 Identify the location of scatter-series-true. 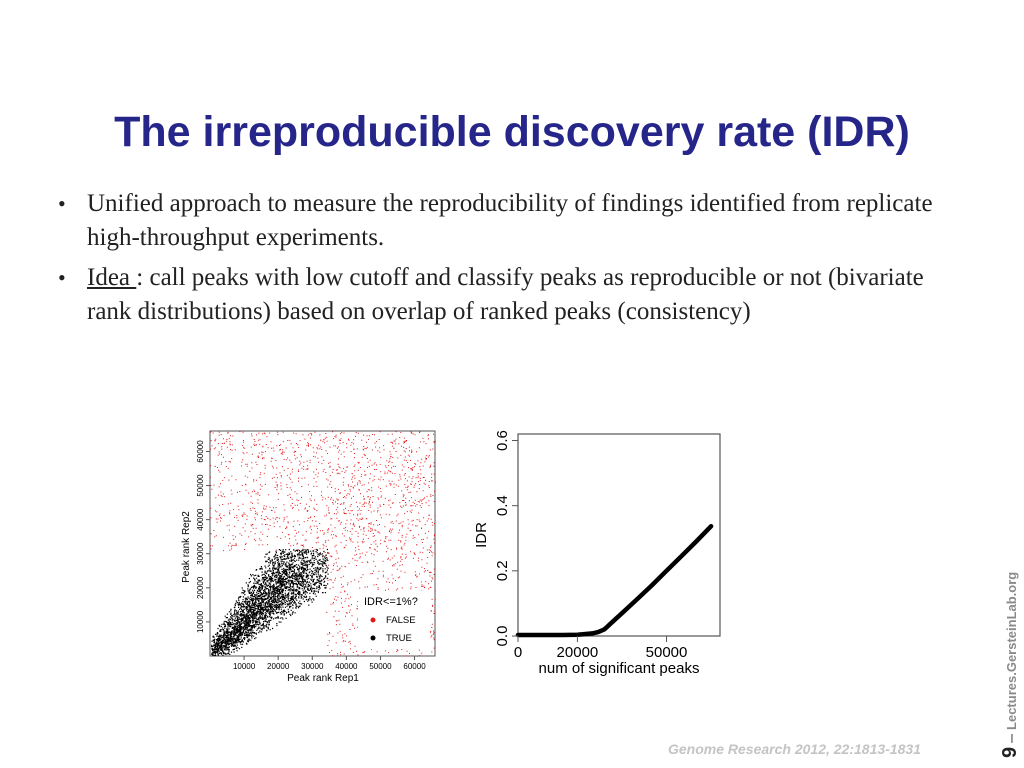
(270, 602).